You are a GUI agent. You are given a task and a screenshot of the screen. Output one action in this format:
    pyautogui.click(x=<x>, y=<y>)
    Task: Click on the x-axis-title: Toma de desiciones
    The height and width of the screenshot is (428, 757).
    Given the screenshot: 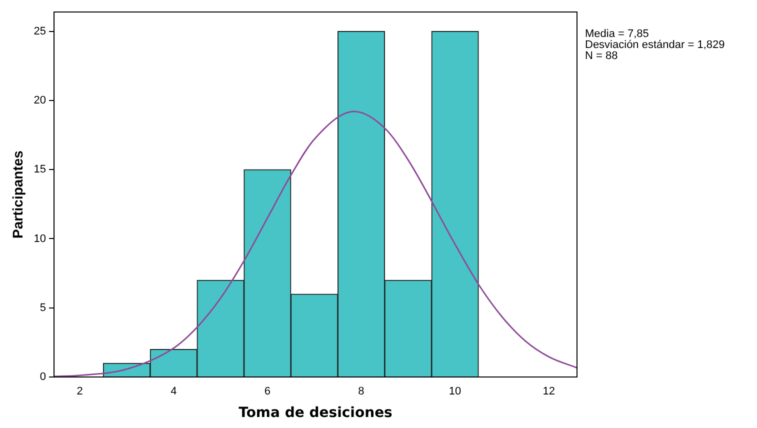 What is the action you would take?
    pyautogui.click(x=315, y=413)
    